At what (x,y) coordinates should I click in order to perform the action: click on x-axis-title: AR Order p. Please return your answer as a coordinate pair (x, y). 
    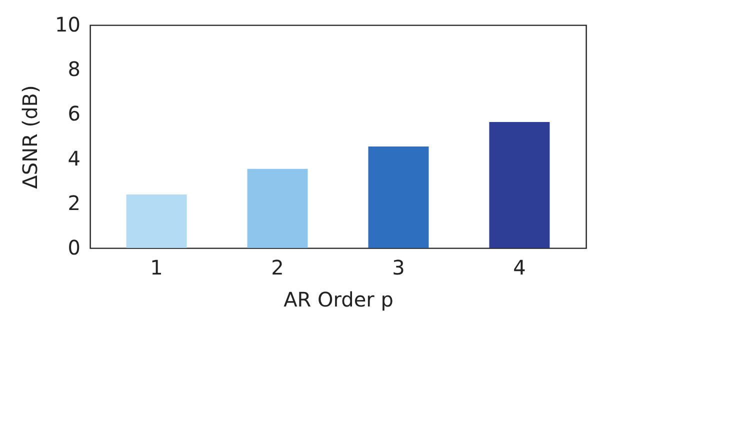
    Looking at the image, I should click on (339, 300).